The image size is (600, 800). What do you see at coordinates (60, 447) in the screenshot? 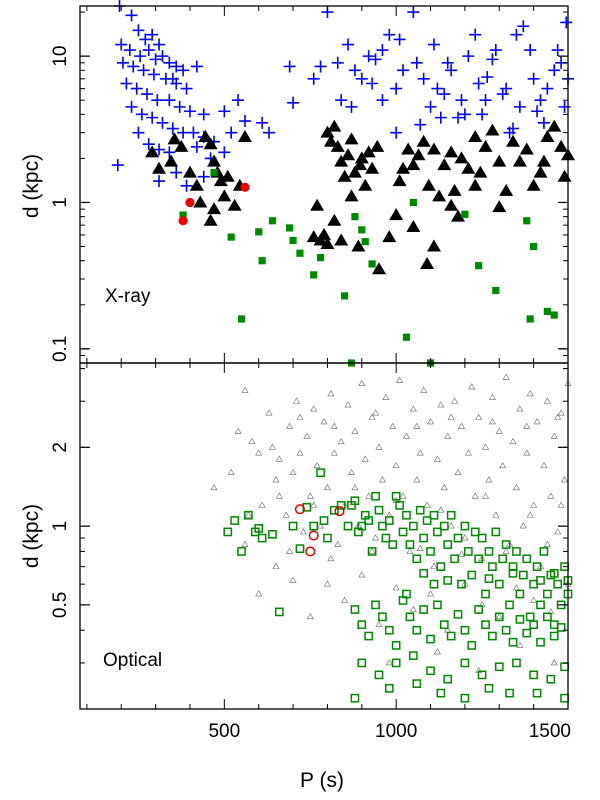
I see `optical-y-tick-label: 2` at bounding box center [60, 447].